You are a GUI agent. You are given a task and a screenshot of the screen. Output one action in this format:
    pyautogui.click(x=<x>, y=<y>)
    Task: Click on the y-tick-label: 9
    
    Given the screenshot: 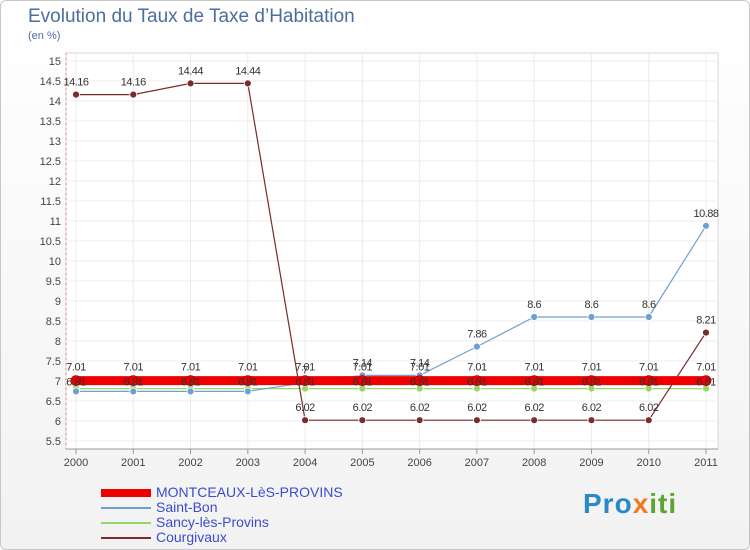 What is the action you would take?
    pyautogui.click(x=58, y=302)
    